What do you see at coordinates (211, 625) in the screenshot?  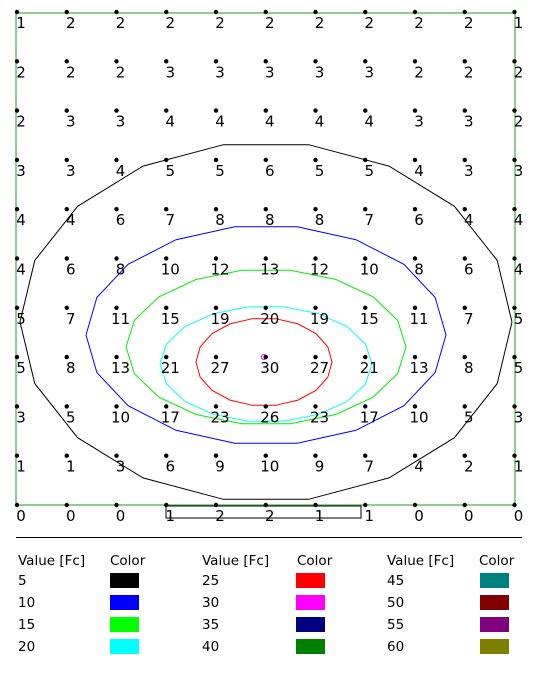 I see `legend-value: 35` at bounding box center [211, 625].